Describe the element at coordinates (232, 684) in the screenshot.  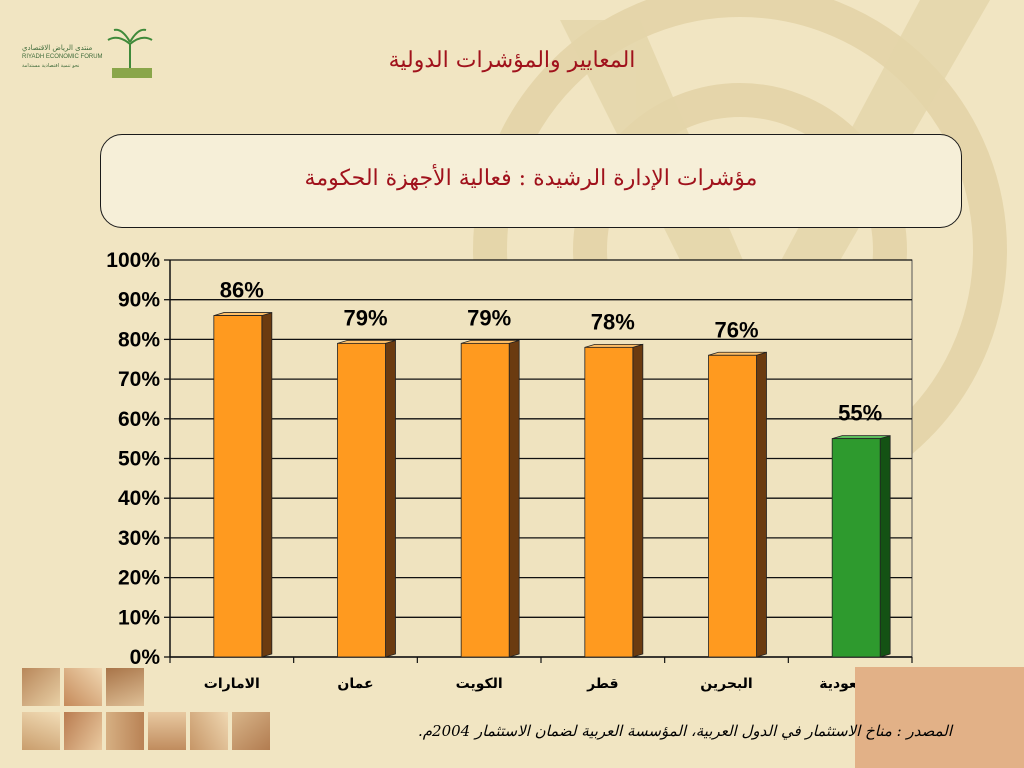
I see `category-label: الامارات` at that location.